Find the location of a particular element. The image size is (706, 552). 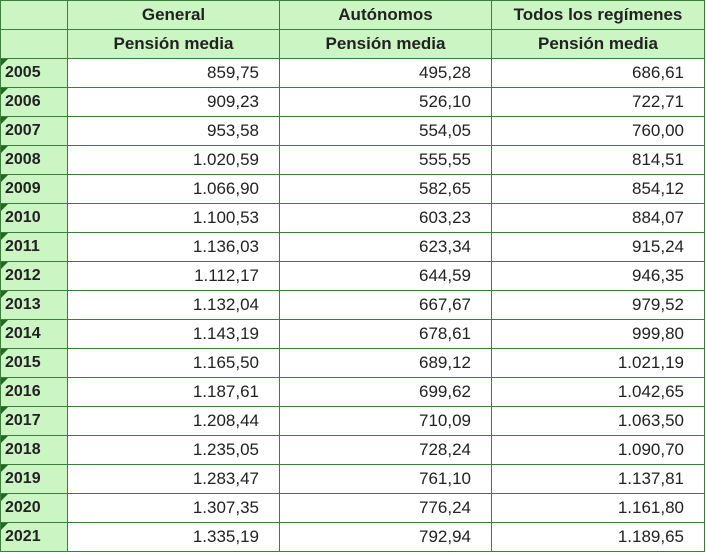

todos-cell: 722,71 is located at coordinates (598, 102).